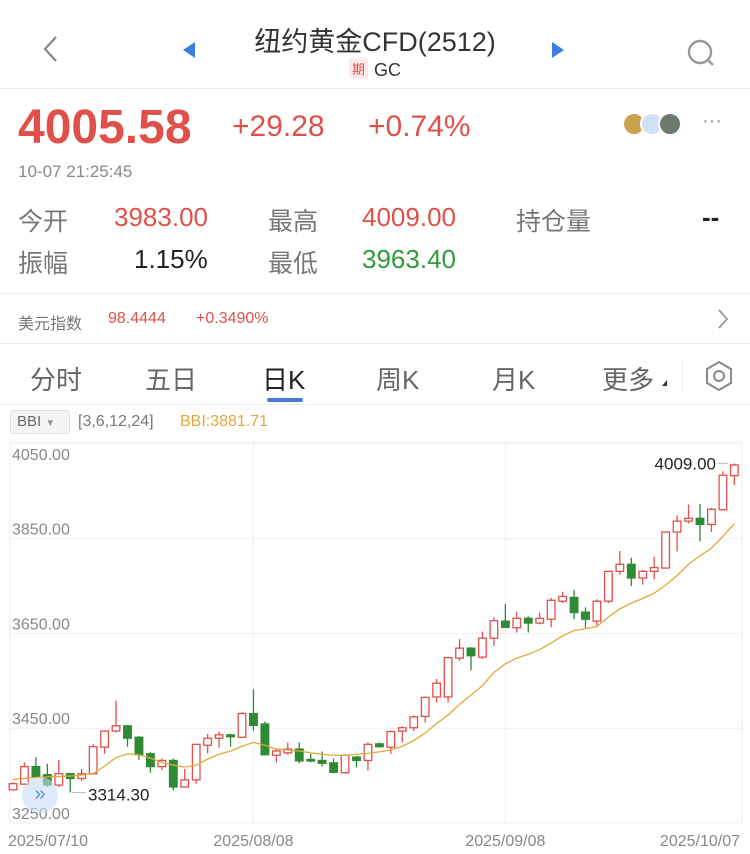 The image size is (750, 854). I want to click on back-button, so click(50, 49).